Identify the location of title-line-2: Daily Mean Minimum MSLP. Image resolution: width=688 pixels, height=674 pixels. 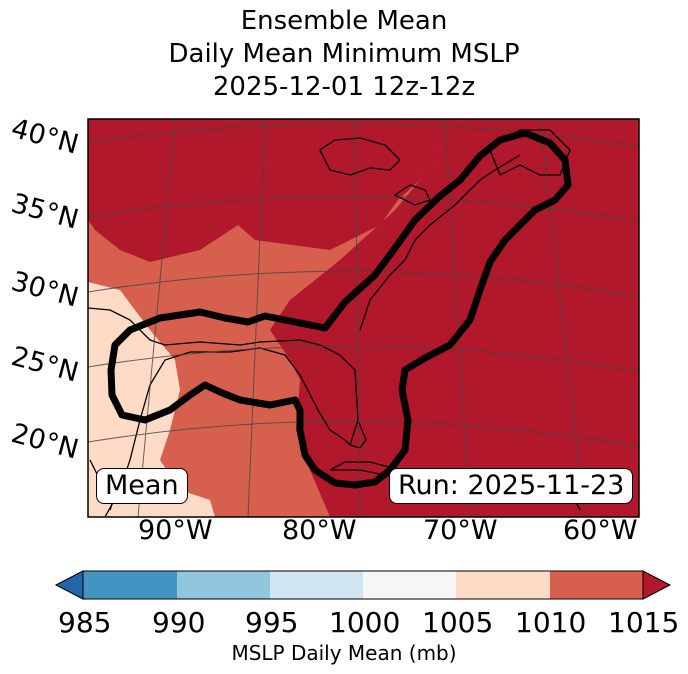
(344, 54).